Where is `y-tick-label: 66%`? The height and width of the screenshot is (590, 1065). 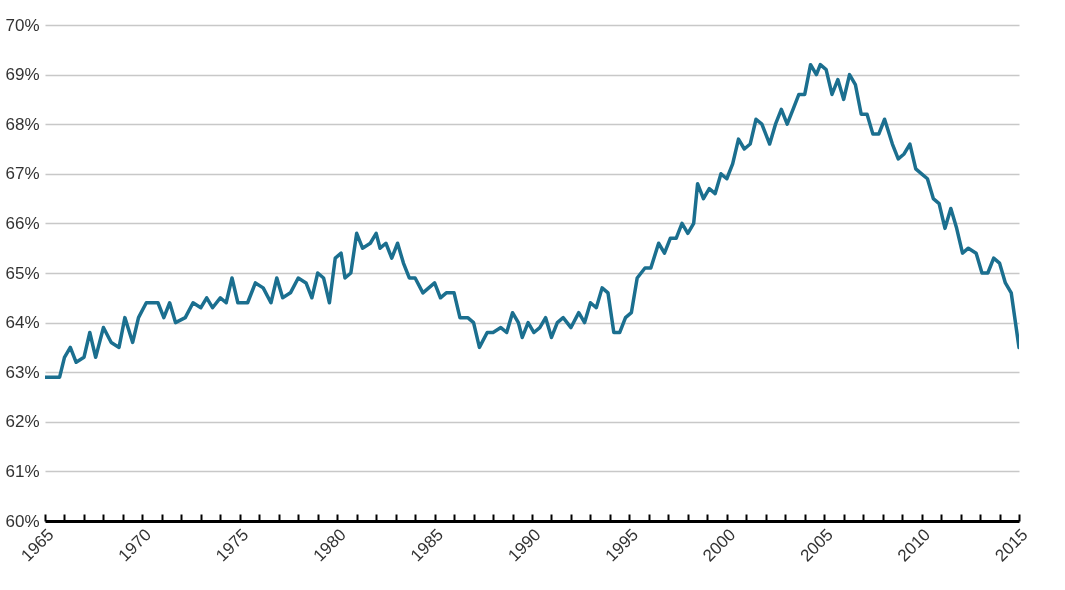 y-tick-label: 66% is located at coordinates (22, 223).